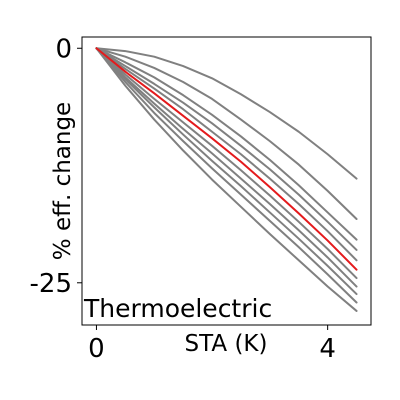  I want to click on y-tick-label: 0, so click(63, 49).